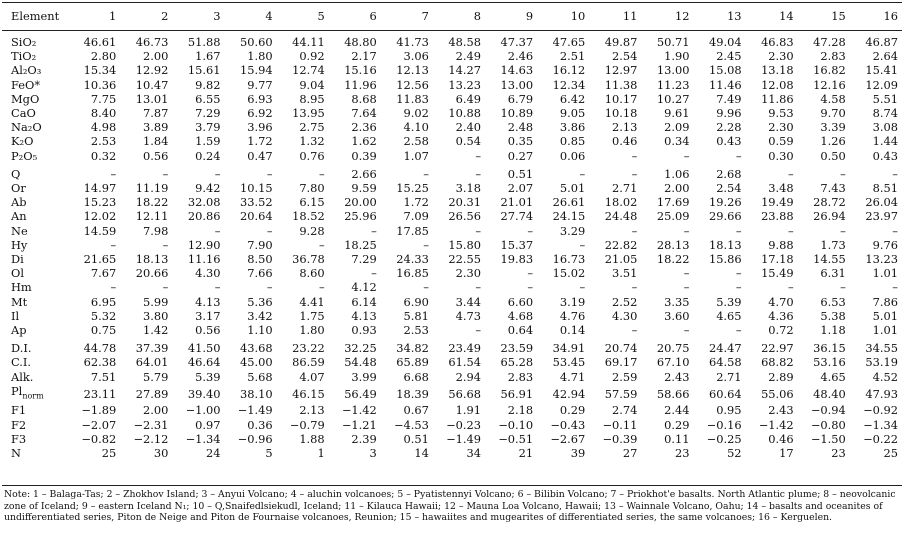  Describe the element at coordinates (569, 362) in the screenshot. I see `cell-ci-10: 53.45` at that location.